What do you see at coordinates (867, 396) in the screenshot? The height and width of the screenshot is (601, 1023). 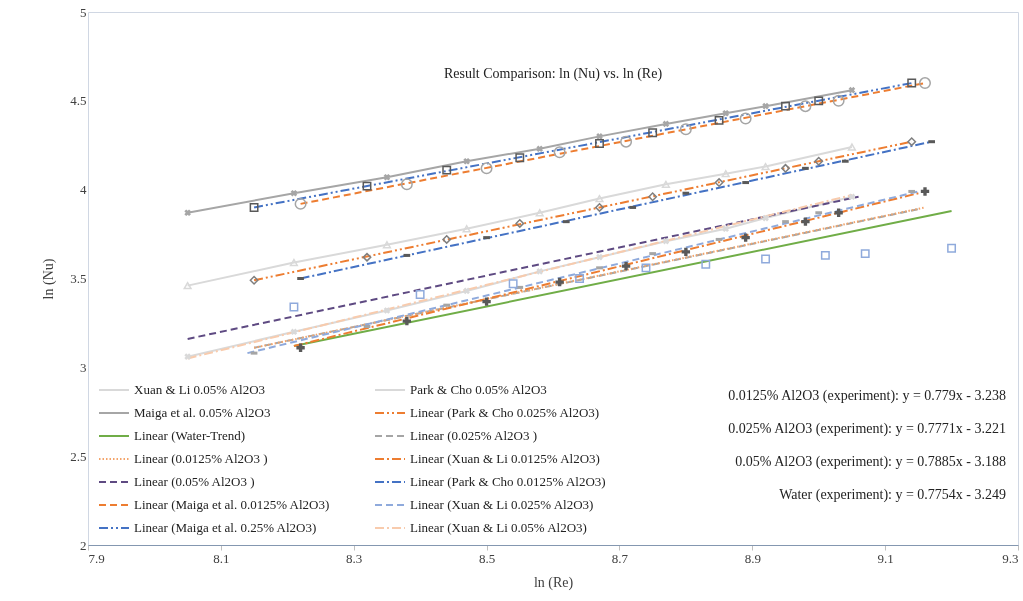 I see `annotation: 0.0125% Al2O3 (experiment): y = 0.779x - 3.238` at bounding box center [867, 396].